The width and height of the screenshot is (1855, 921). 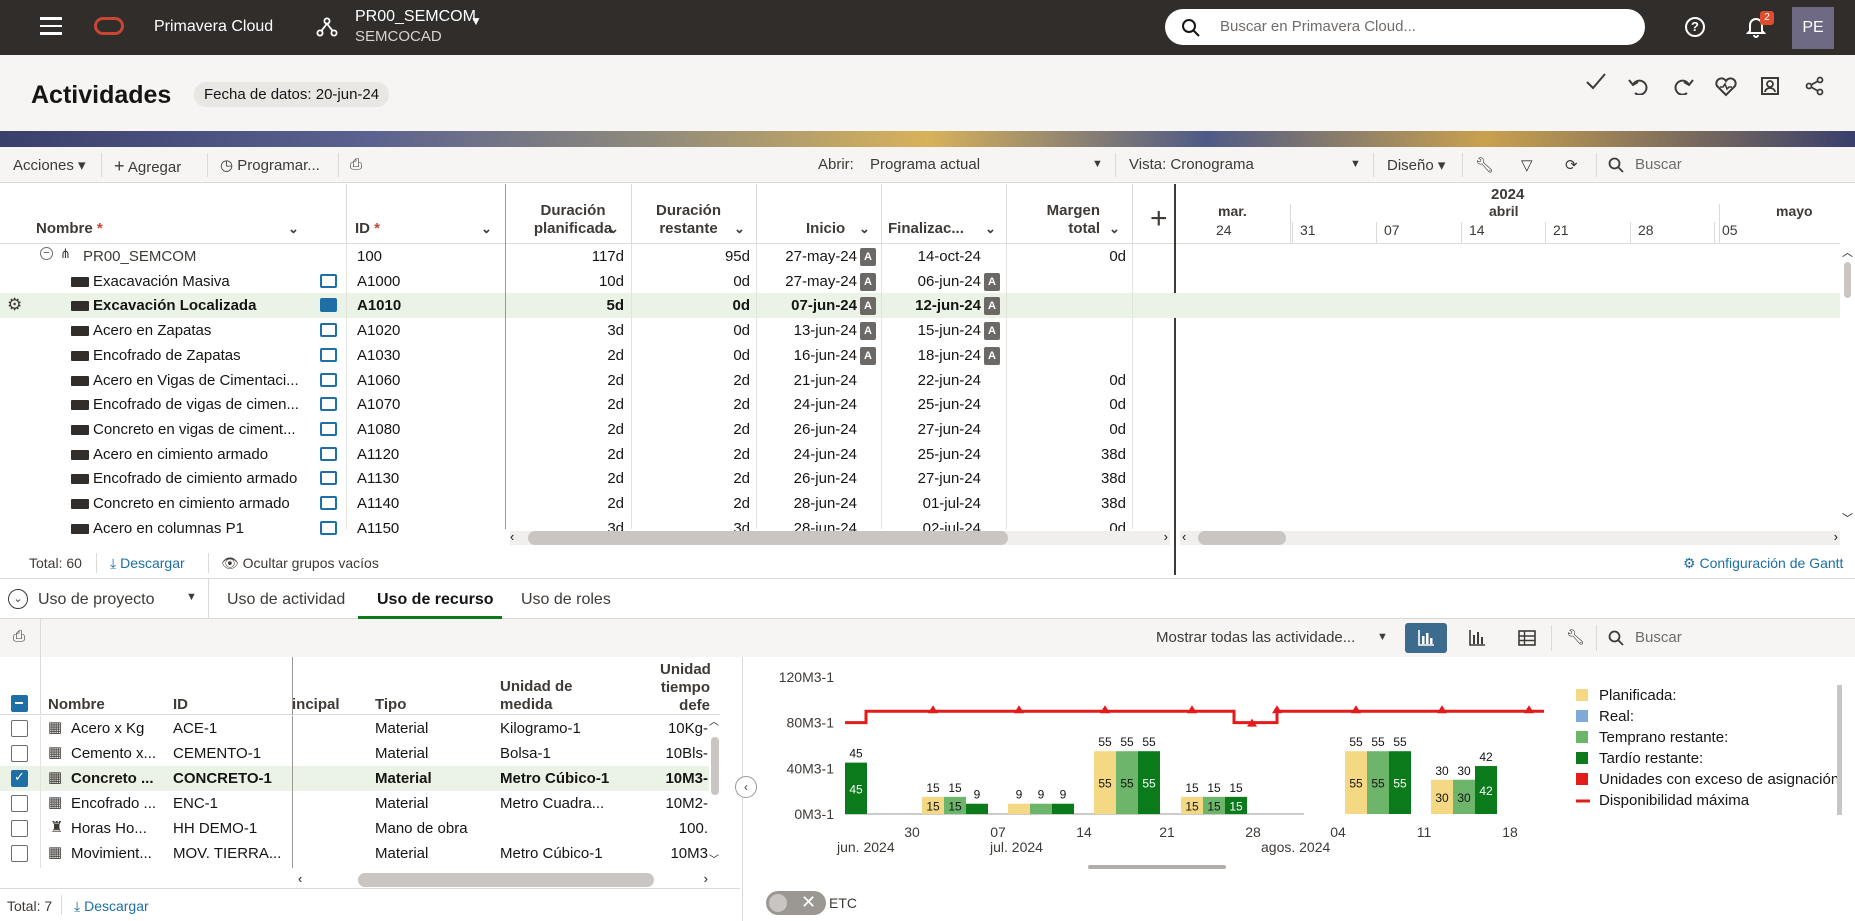 What do you see at coordinates (1683, 86) in the screenshot?
I see `redo-icon` at bounding box center [1683, 86].